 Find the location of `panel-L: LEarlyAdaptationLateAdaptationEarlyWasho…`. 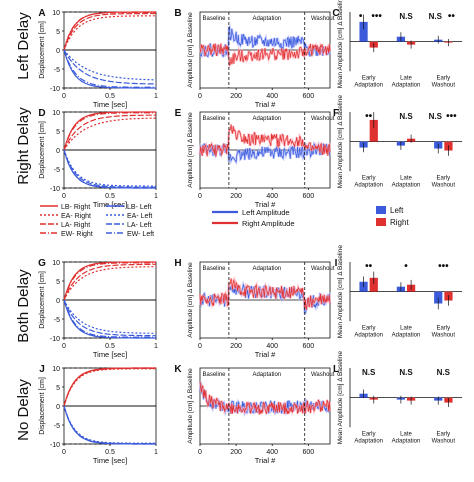

panel-L: LEarlyAdaptationLateAdaptationEarlyWasho… is located at coordinates (397, 398).